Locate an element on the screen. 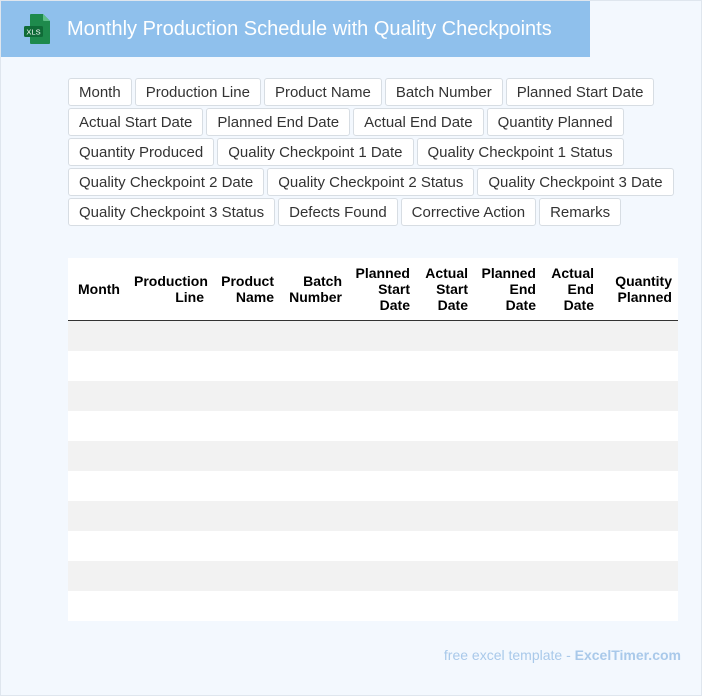  field-chip: Month is located at coordinates (100, 92).